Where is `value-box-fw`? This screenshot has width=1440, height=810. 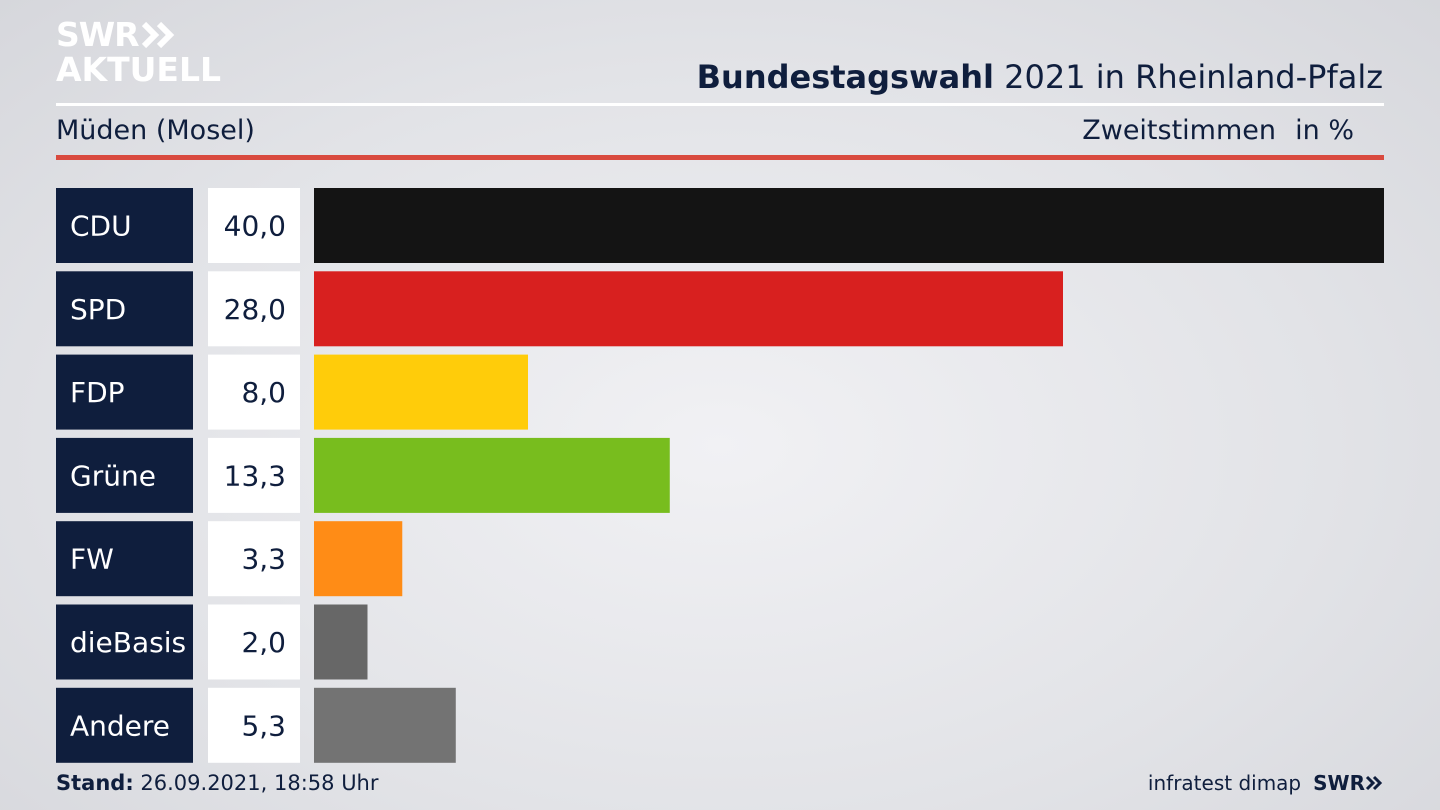
value-box-fw is located at coordinates (254, 559).